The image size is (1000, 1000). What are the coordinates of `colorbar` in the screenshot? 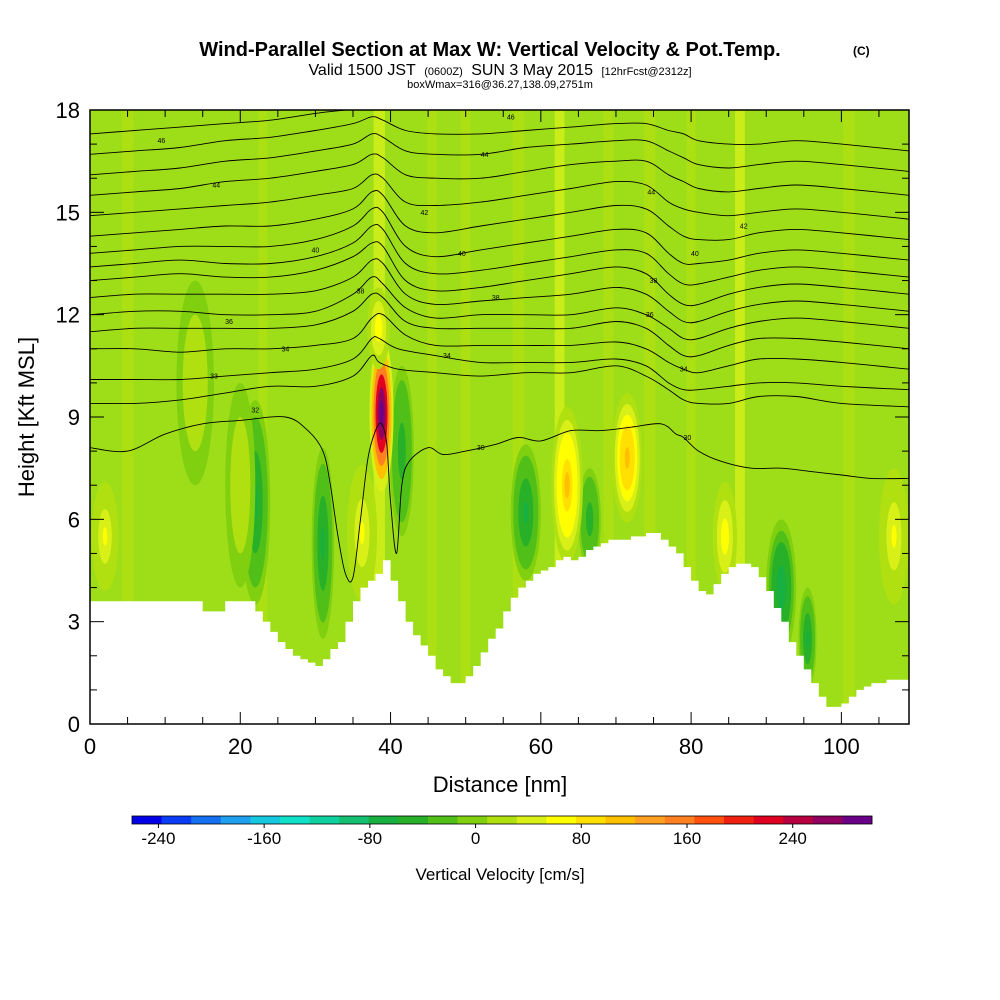 It's located at (502, 821).